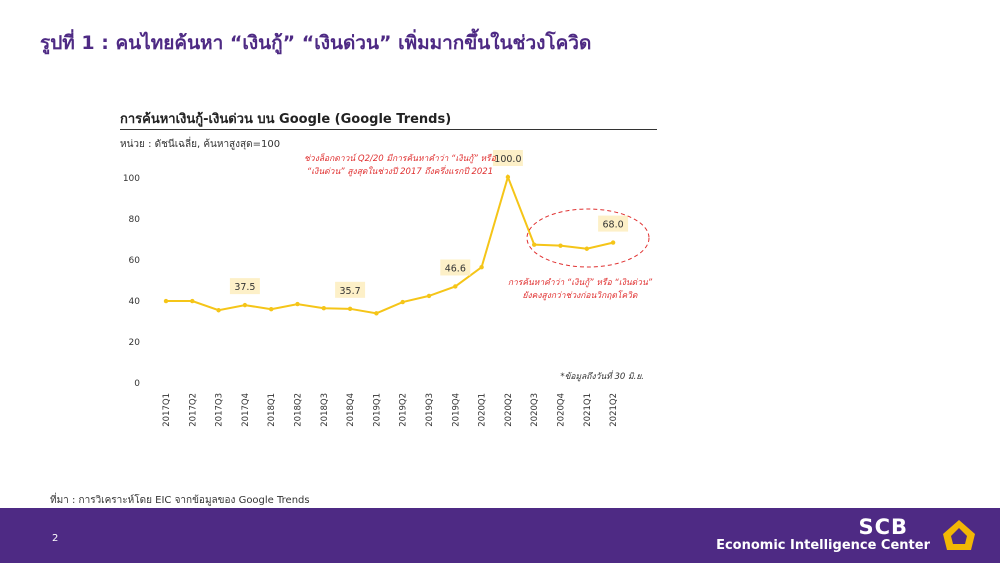 This screenshot has height=563, width=1000. What do you see at coordinates (602, 376) in the screenshot?
I see `annotation-text: *ข้อมูลถึงวันที่ 30 มิ.ย.` at bounding box center [602, 376].